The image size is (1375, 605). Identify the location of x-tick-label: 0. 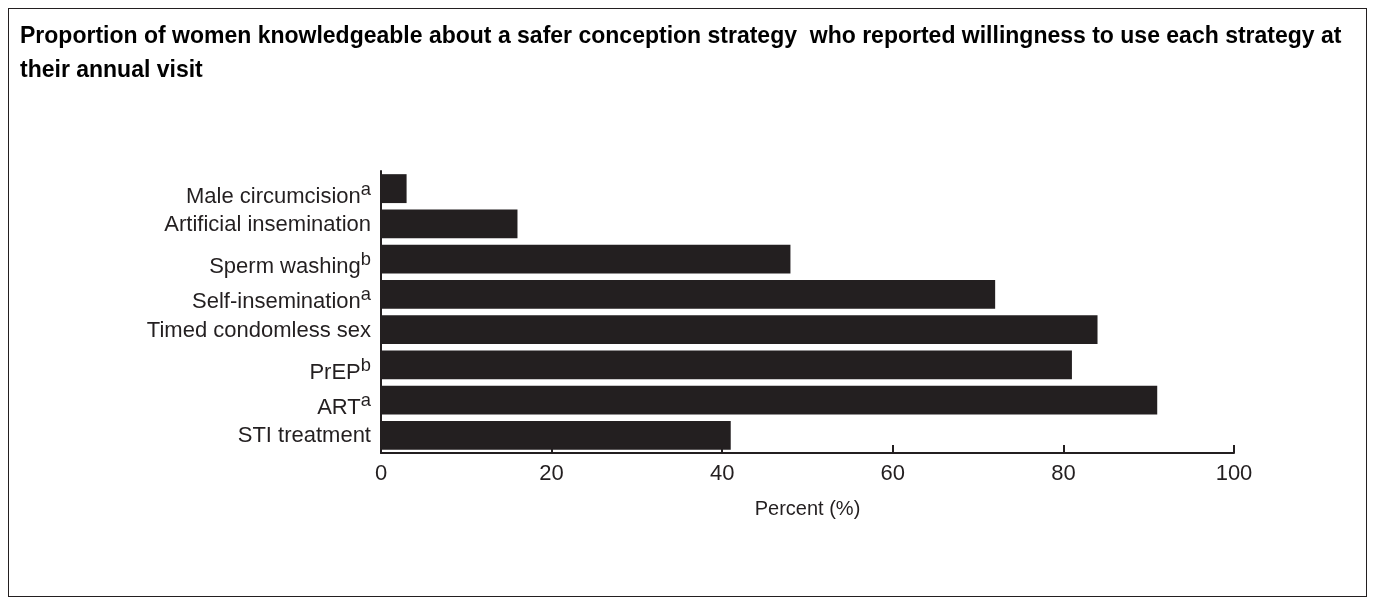
(381, 472).